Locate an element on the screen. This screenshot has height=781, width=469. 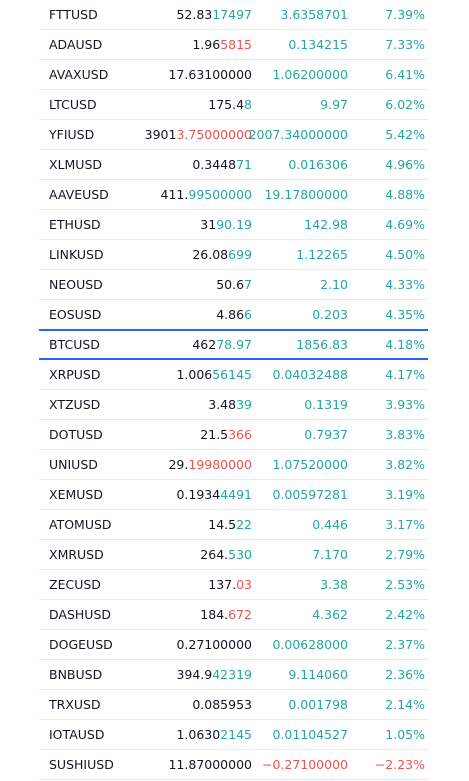
last-price-changed-digits: 19980000 is located at coordinates (220, 464).